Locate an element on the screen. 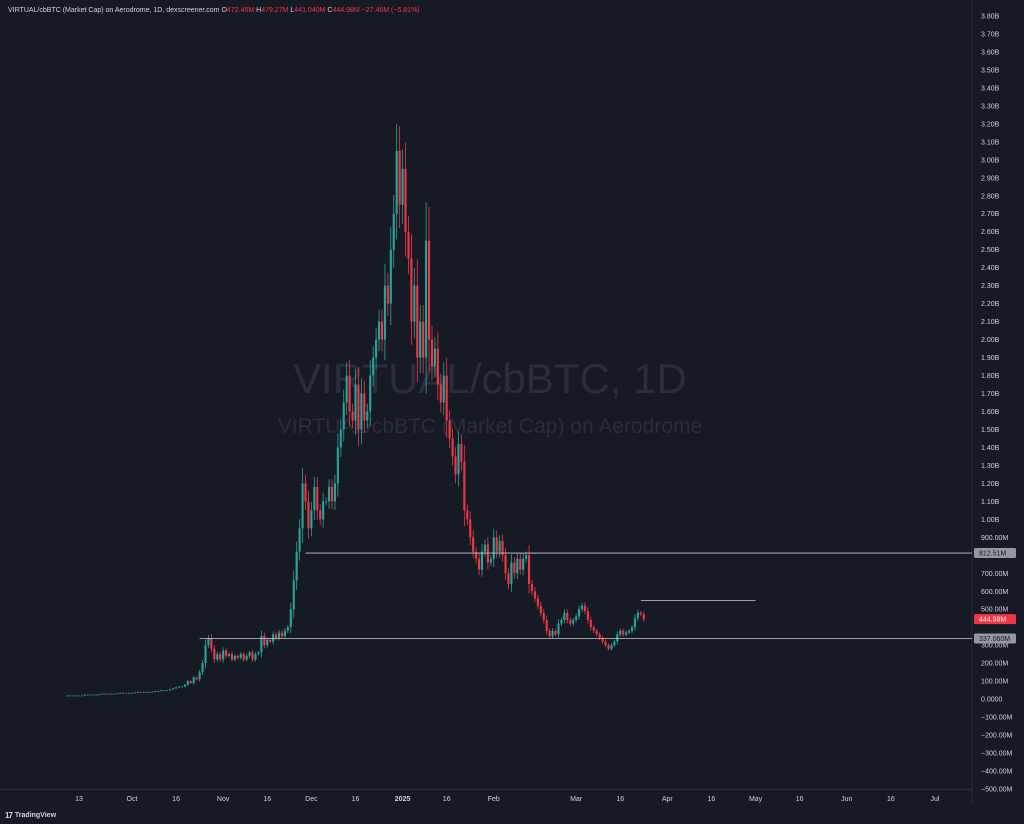 The image size is (1024, 824). time-axis-tick: Apr is located at coordinates (668, 799).